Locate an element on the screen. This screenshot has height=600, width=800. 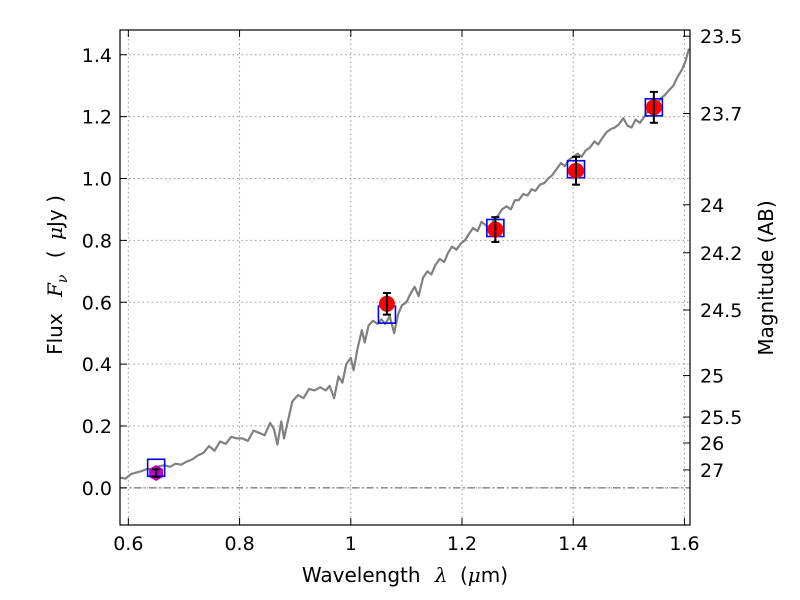
y-tick-label: 1.2 is located at coordinates (97, 118).